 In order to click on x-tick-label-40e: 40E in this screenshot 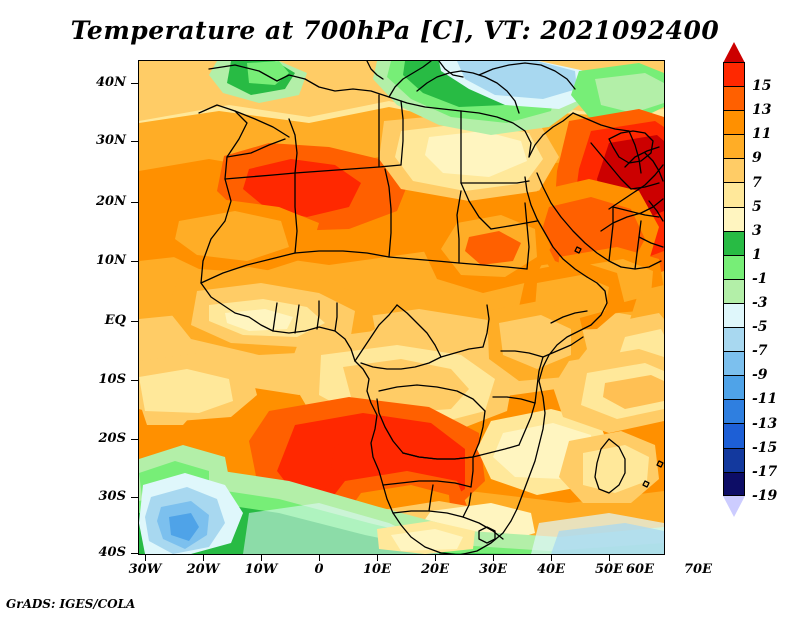, I will do `click(551, 569)`.